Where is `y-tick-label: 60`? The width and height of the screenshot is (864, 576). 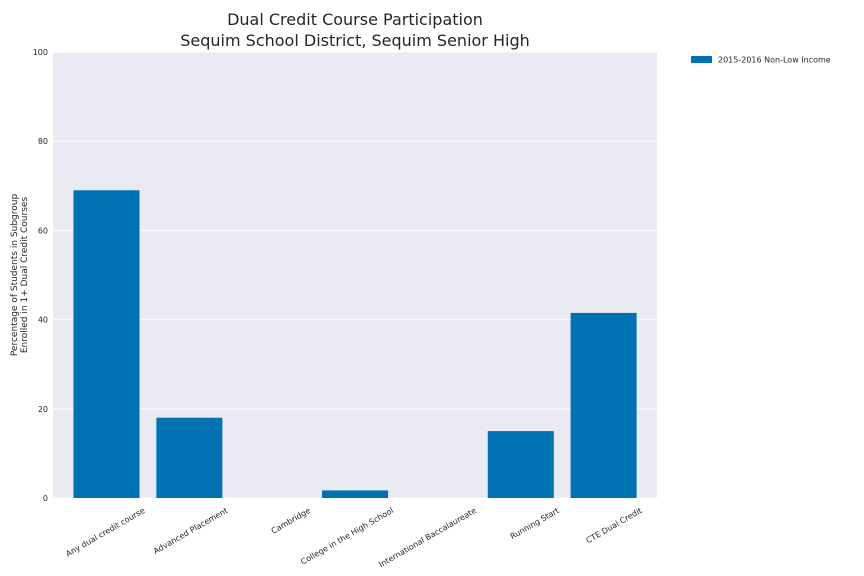
y-tick-label: 60 is located at coordinates (43, 230).